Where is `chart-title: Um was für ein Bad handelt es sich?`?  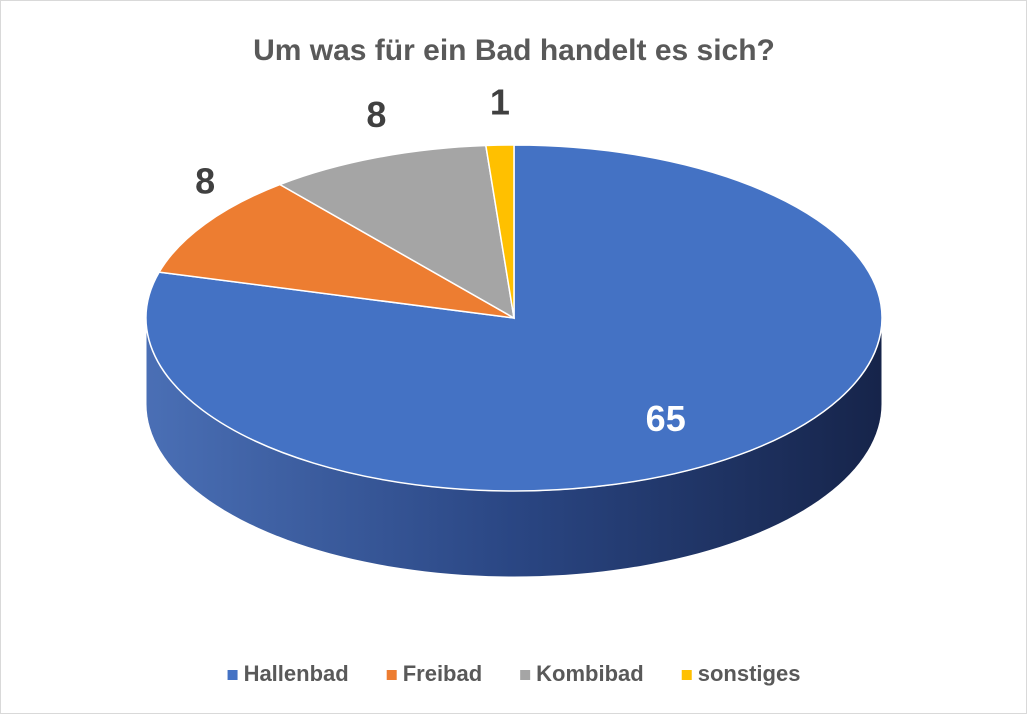 chart-title: Um was für ein Bad handelt es sich? is located at coordinates (514, 50).